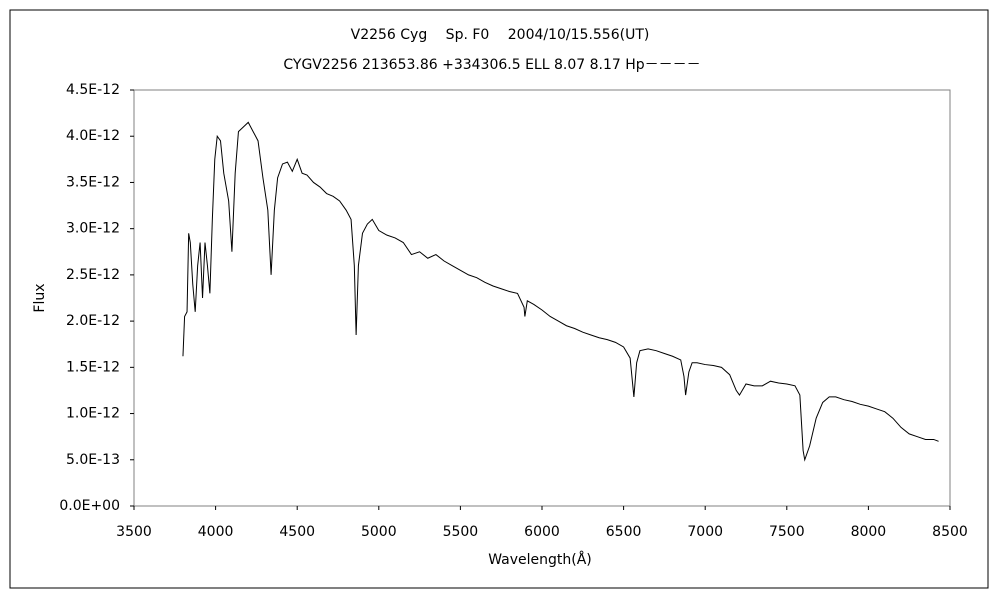  I want to click on y-tick-label: 4.0E-12, so click(93, 136).